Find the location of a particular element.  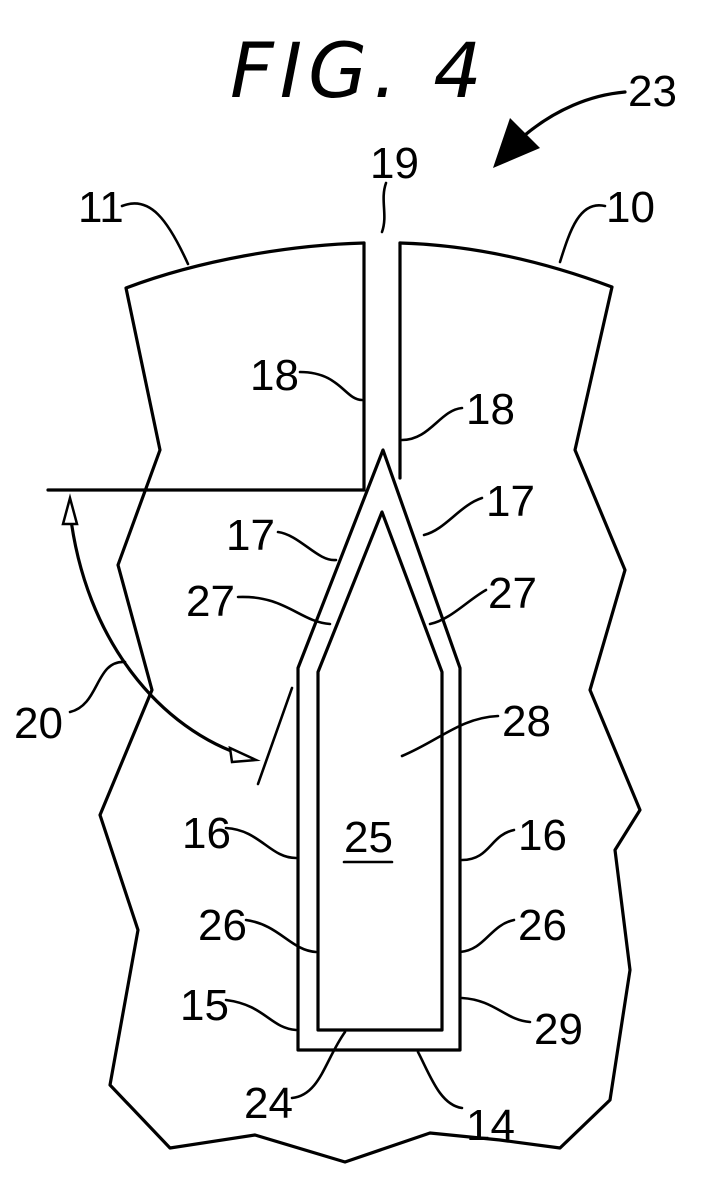

label-24: 24 is located at coordinates (268, 1103).